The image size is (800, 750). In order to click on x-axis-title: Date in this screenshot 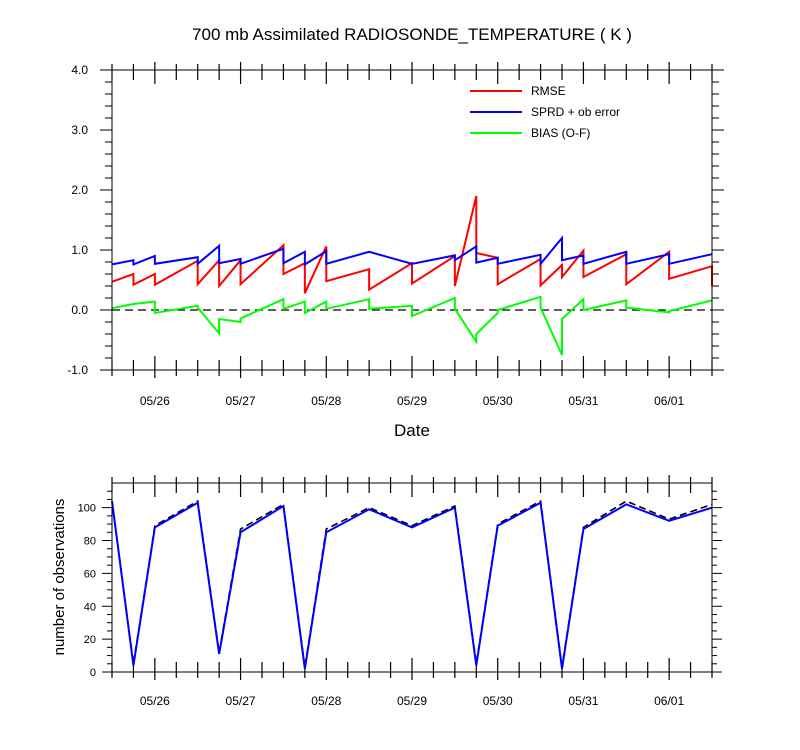, I will do `click(412, 430)`.